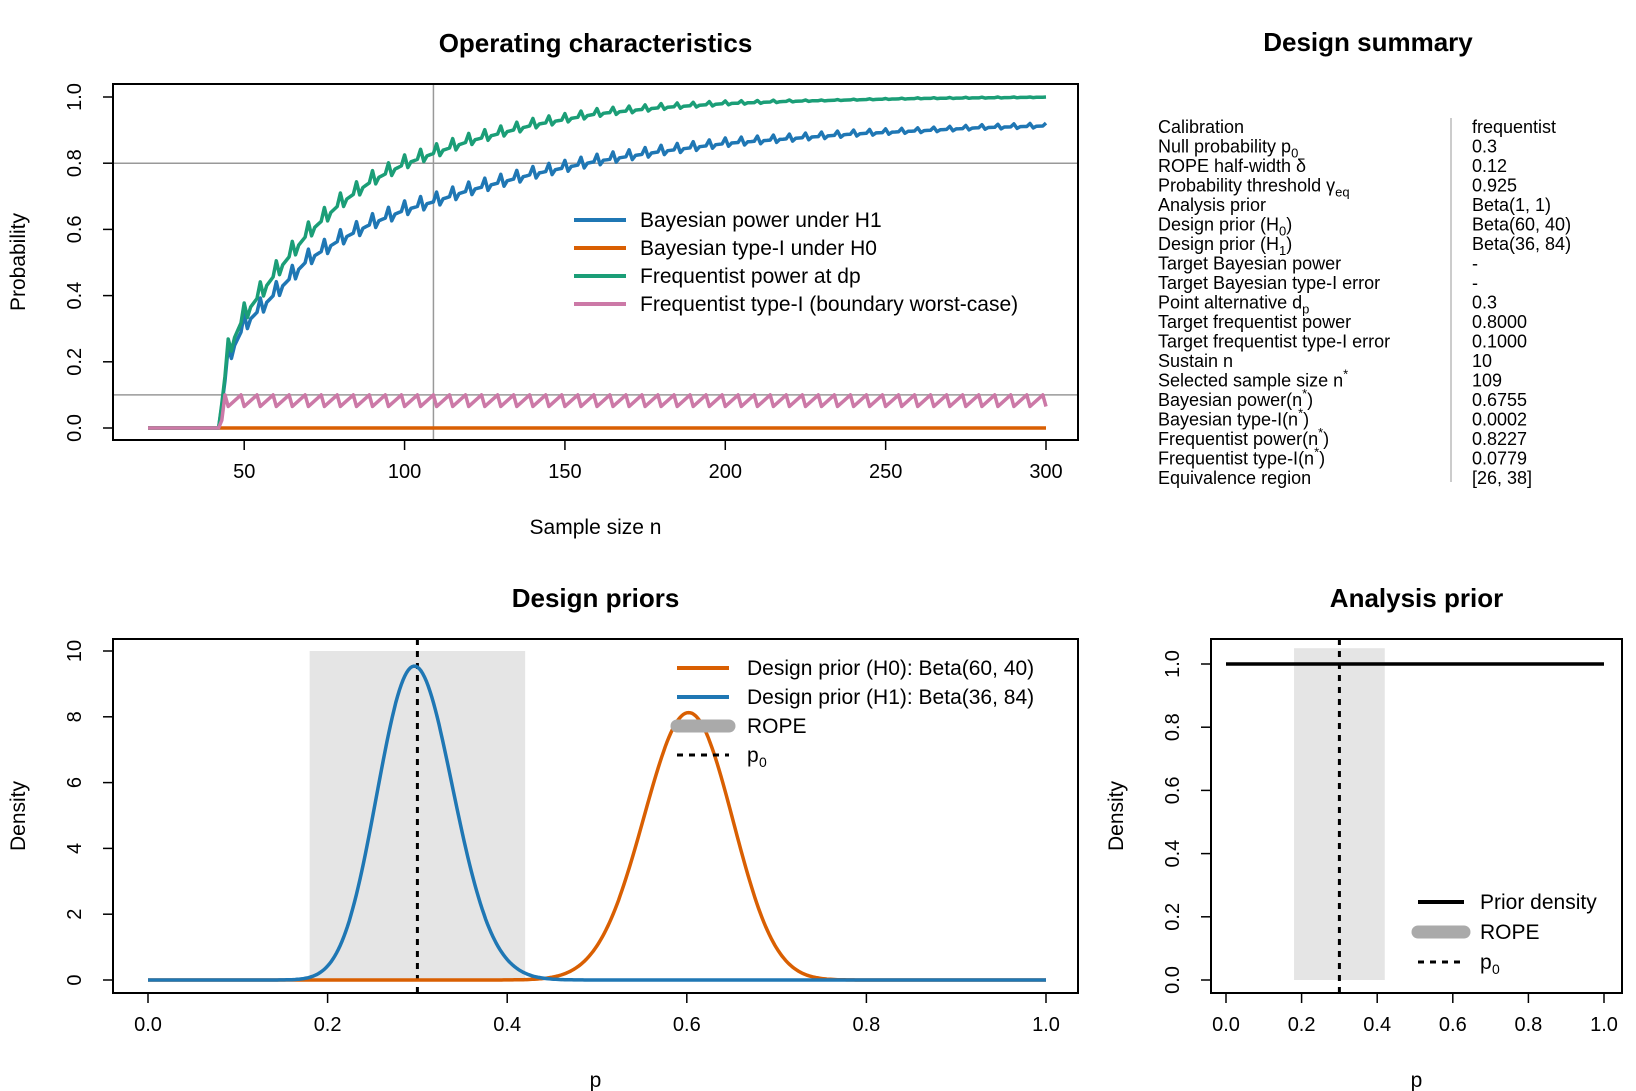 This screenshot has width=1636, height=1091. What do you see at coordinates (1521, 244) in the screenshot?
I see `summary-value: Beta(36, 84)` at bounding box center [1521, 244].